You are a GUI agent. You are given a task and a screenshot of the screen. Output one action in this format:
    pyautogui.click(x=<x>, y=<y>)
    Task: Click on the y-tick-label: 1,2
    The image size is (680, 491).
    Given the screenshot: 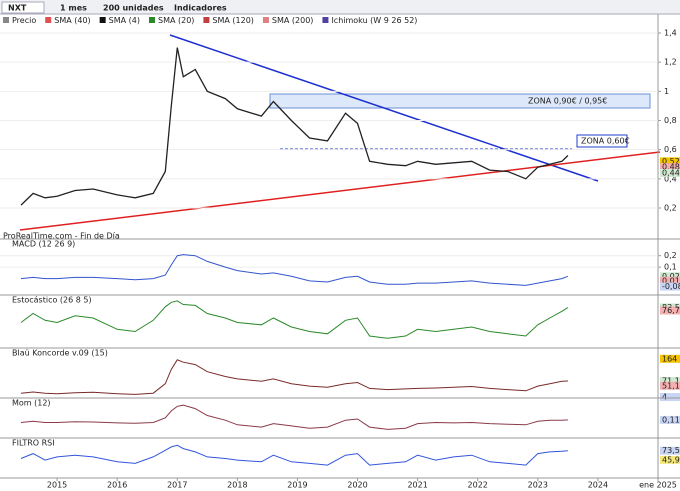 What is the action you would take?
    pyautogui.click(x=670, y=62)
    